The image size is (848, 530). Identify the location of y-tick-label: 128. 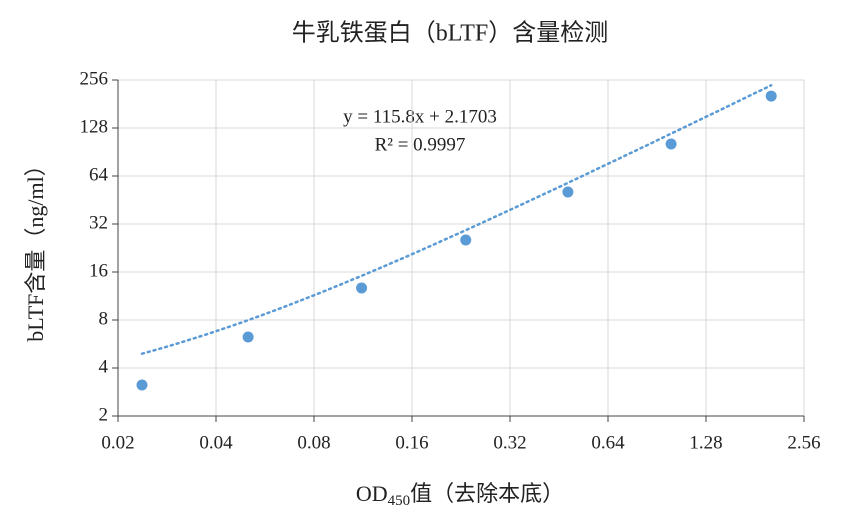
(94, 126).